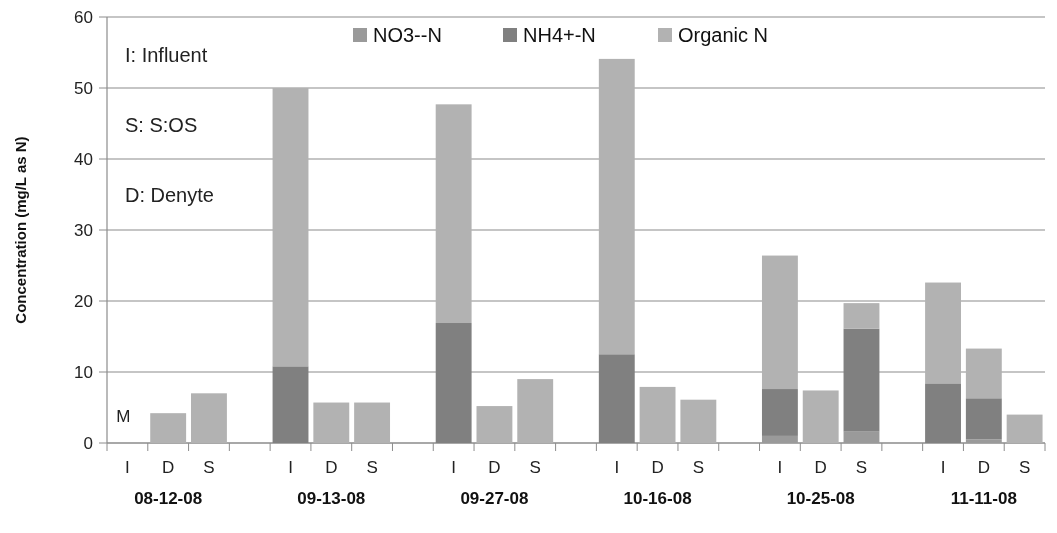 Image resolution: width=1057 pixels, height=533 pixels. I want to click on text: 09-27-08, so click(494, 498).